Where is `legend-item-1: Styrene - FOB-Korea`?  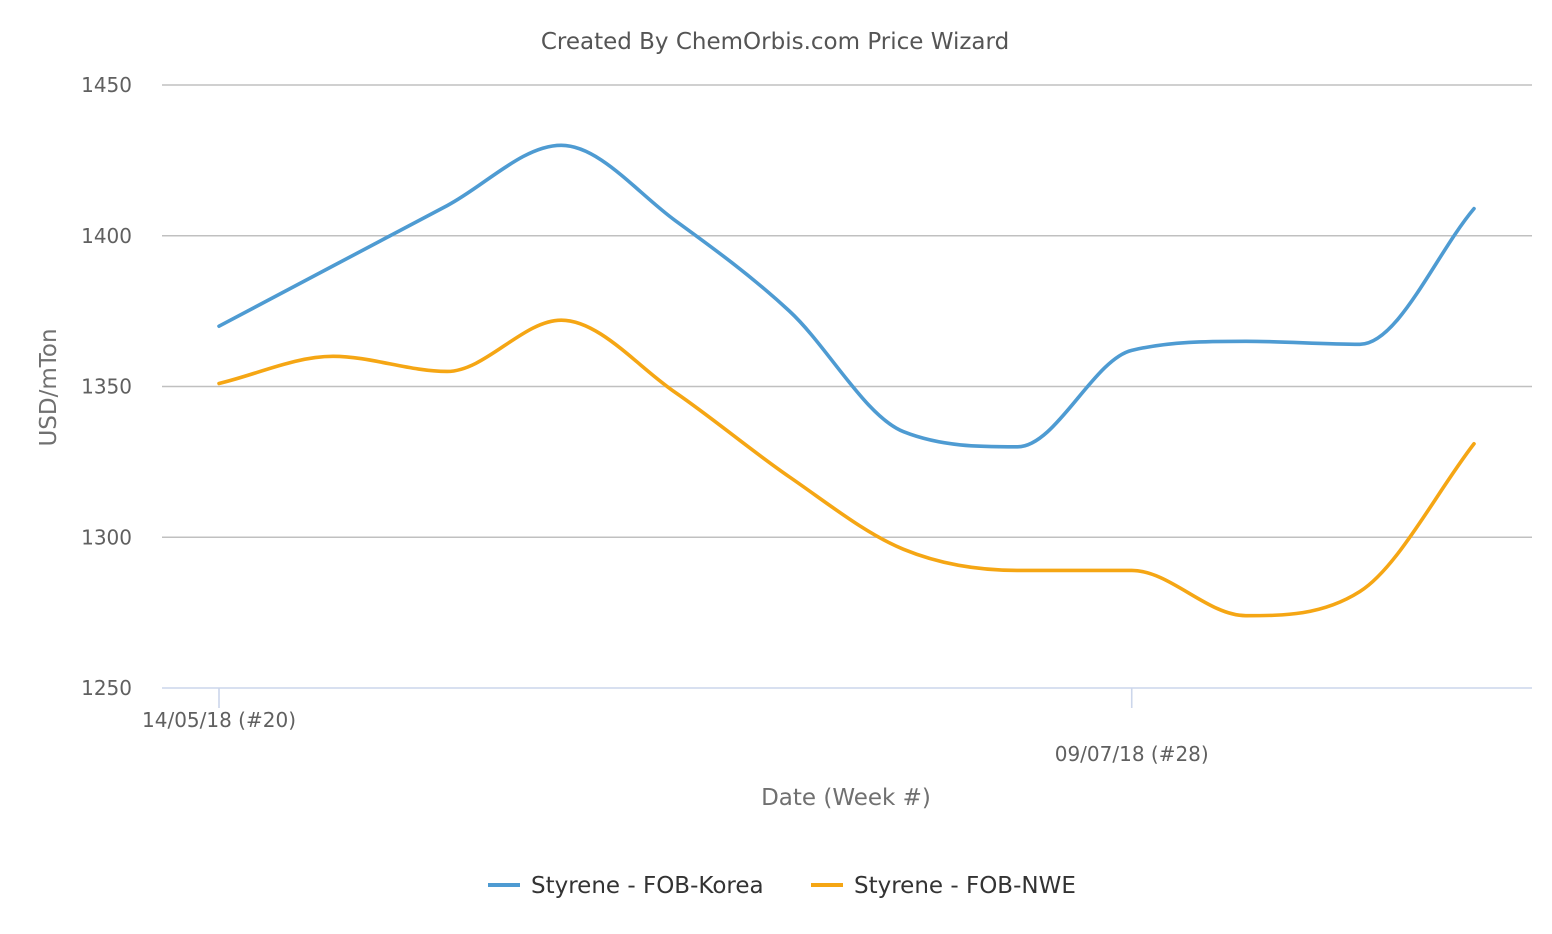
legend-item-1: Styrene - FOB-Korea is located at coordinates (626, 886).